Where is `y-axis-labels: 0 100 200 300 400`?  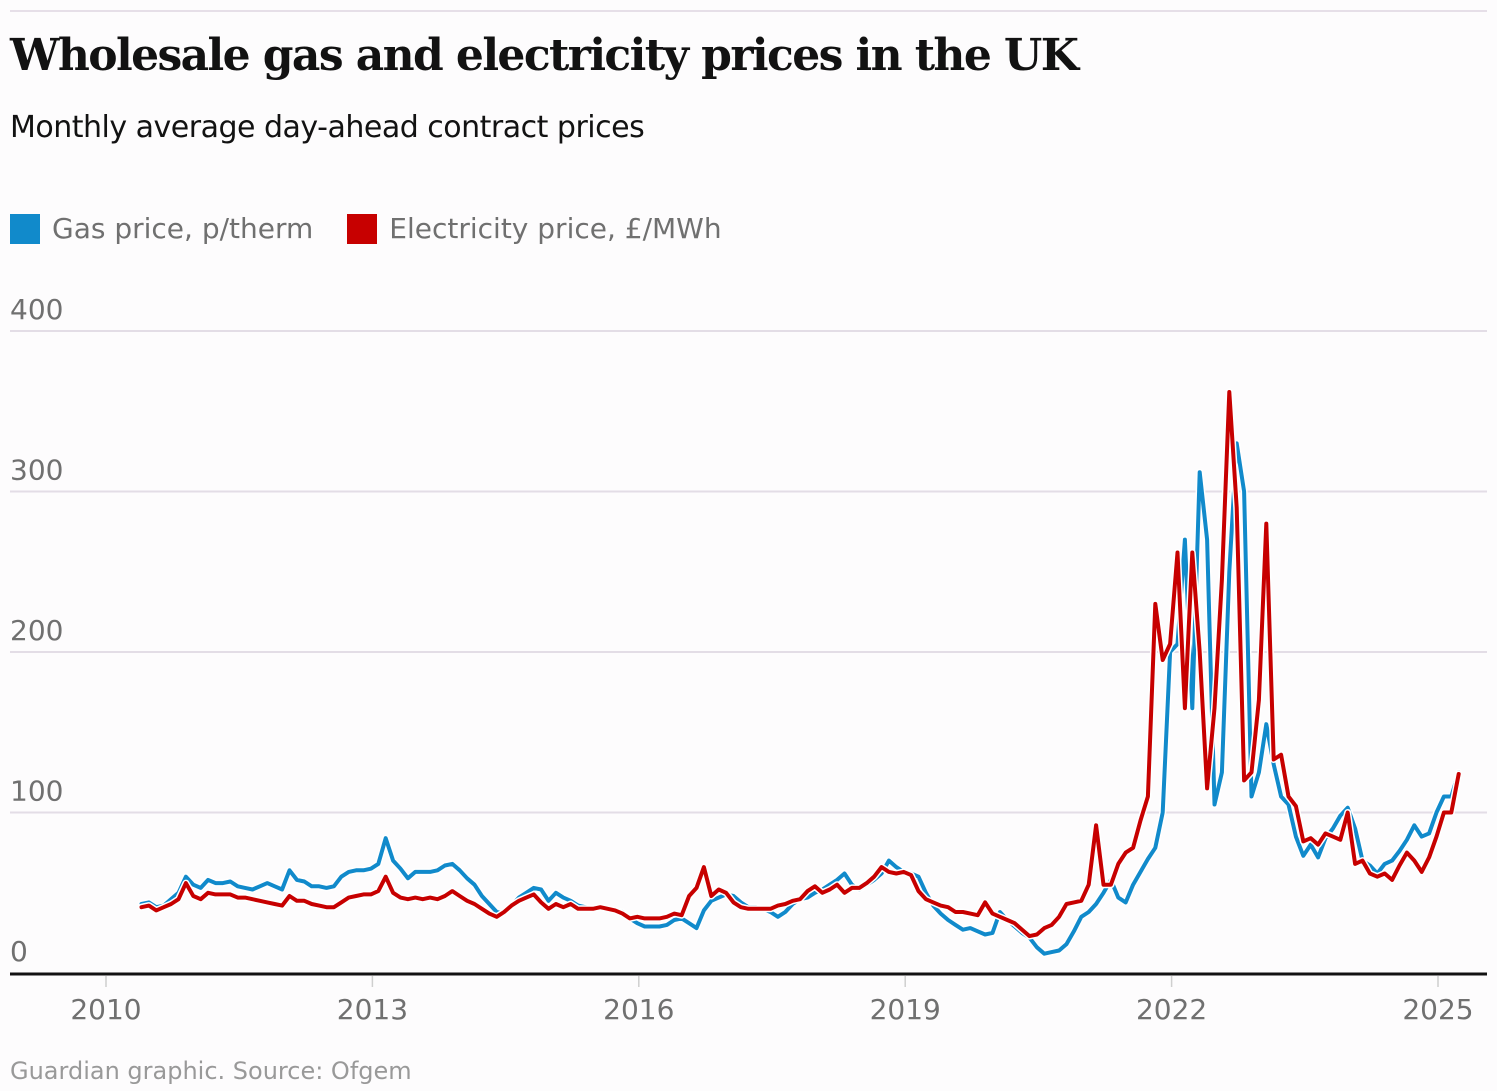
y-axis-labels: 0 100 200 300 400 is located at coordinates (36, 630).